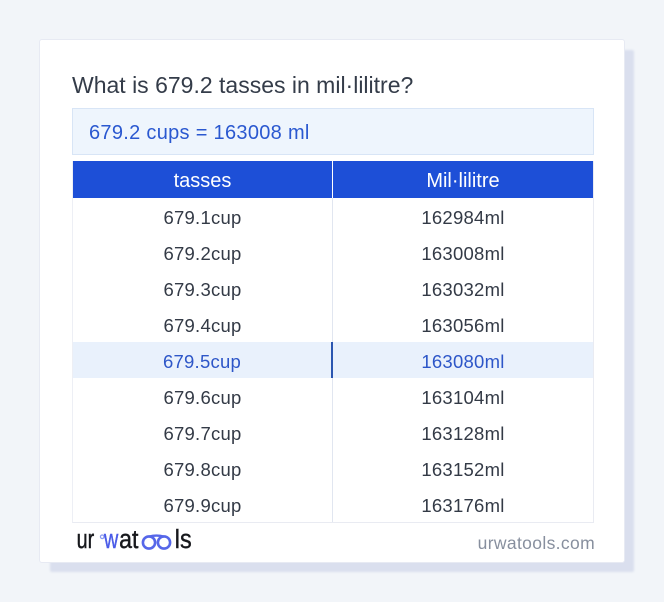 The height and width of the screenshot is (602, 664). Describe the element at coordinates (86, 540) in the screenshot. I see `svg-text: ur` at that location.